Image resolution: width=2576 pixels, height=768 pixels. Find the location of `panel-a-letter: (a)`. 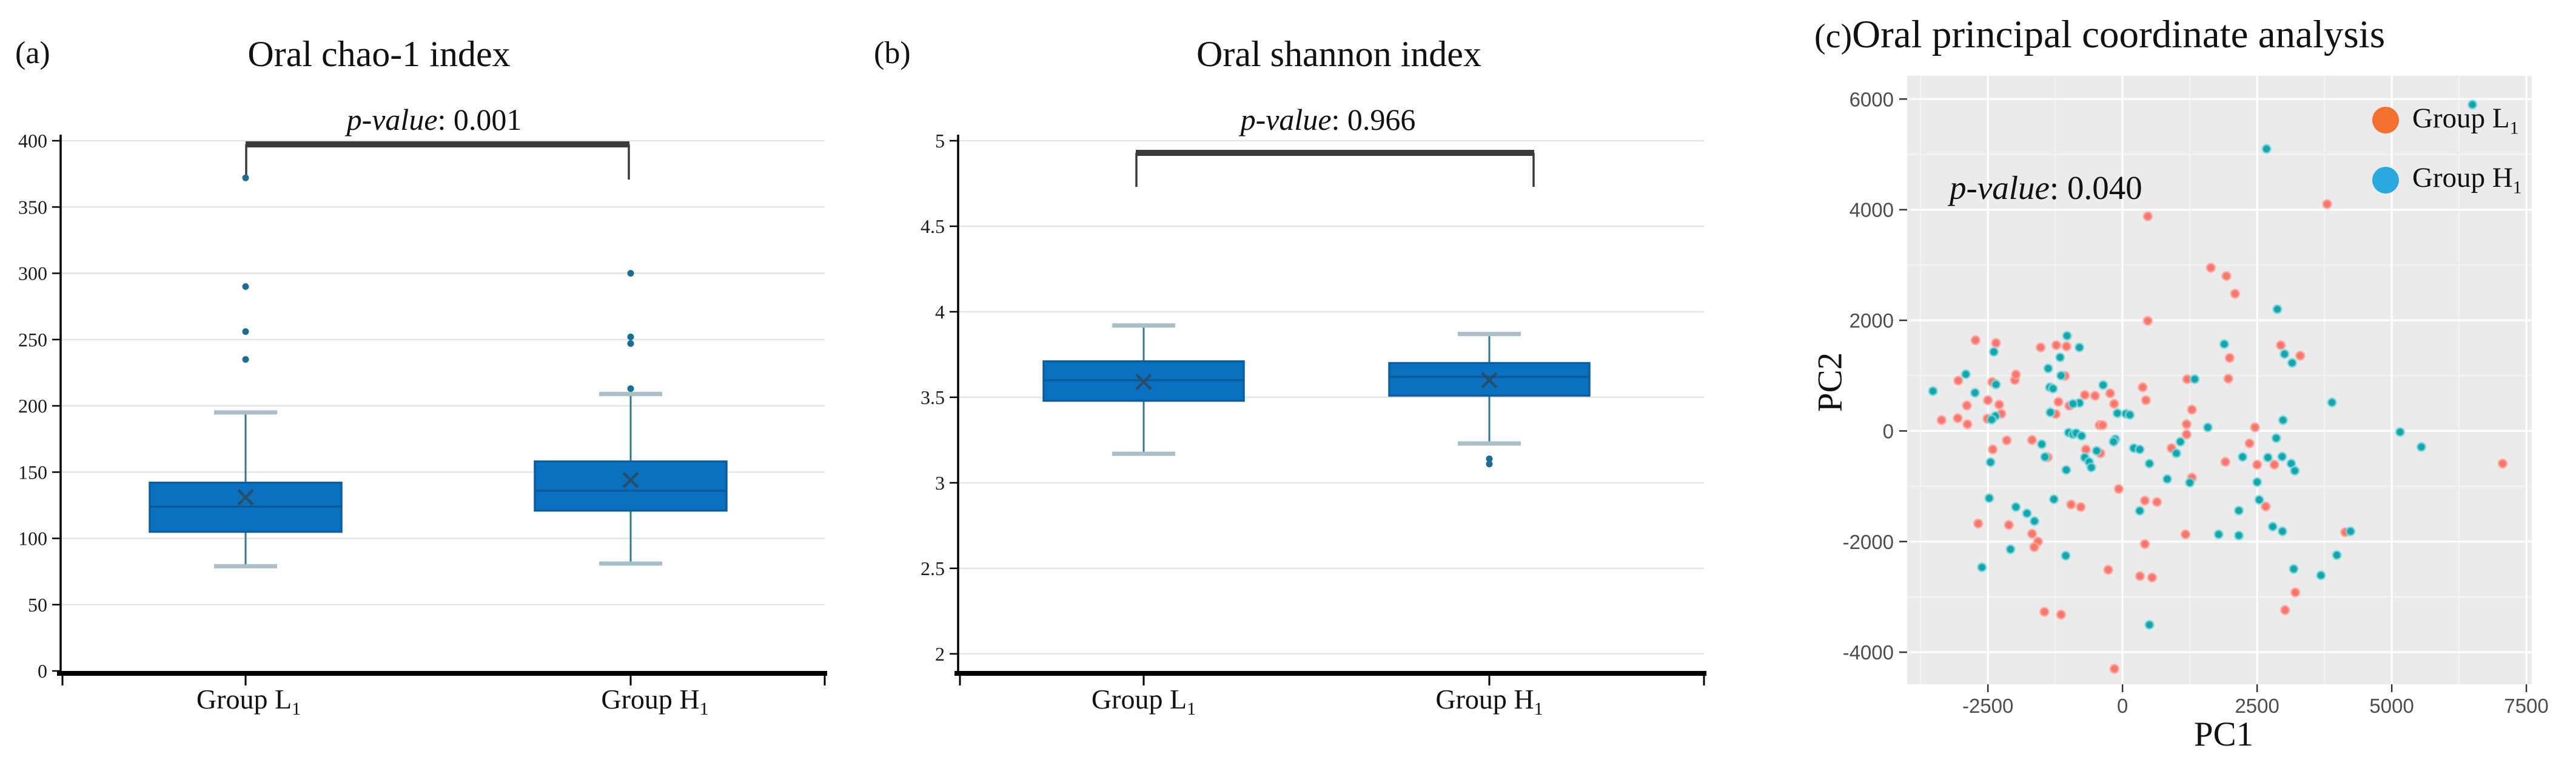

panel-a-letter: (a) is located at coordinates (32, 53).